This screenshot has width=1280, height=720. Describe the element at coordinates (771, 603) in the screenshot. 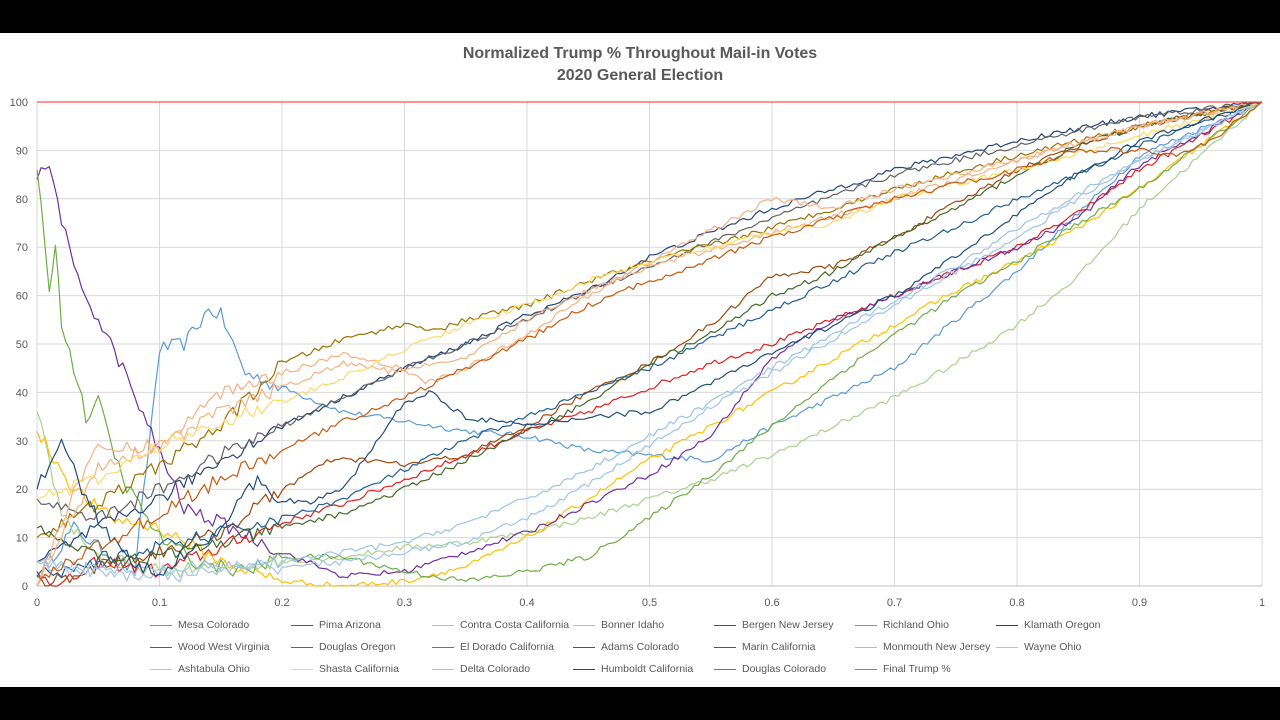

I see `x-tick-label: 0.6` at that location.